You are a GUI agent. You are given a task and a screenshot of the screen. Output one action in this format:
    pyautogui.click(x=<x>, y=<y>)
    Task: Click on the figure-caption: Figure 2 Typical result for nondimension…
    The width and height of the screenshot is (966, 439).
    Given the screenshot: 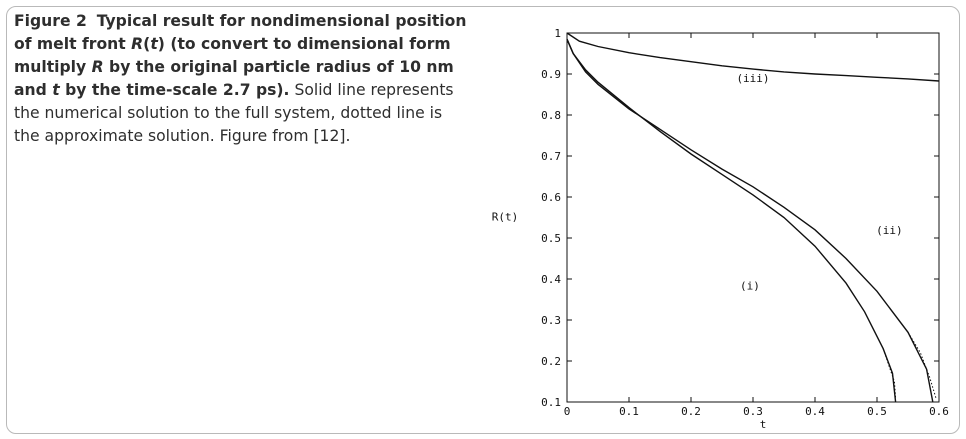 What is the action you would take?
    pyautogui.click(x=242, y=79)
    